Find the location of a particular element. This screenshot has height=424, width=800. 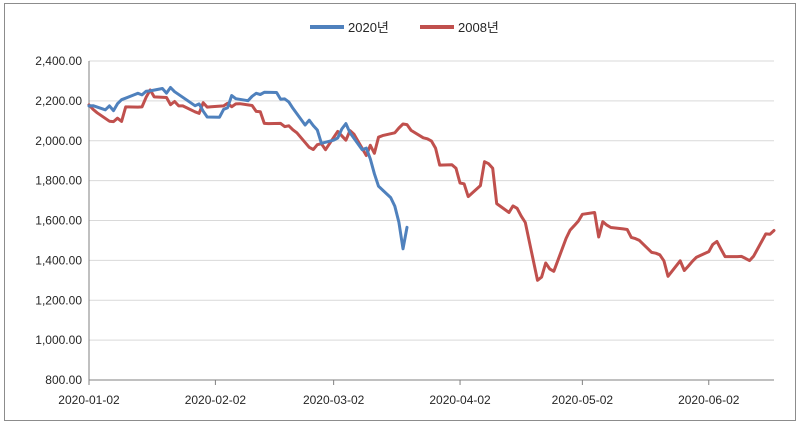

y-tick-label: 800.00 is located at coordinates (63, 380).